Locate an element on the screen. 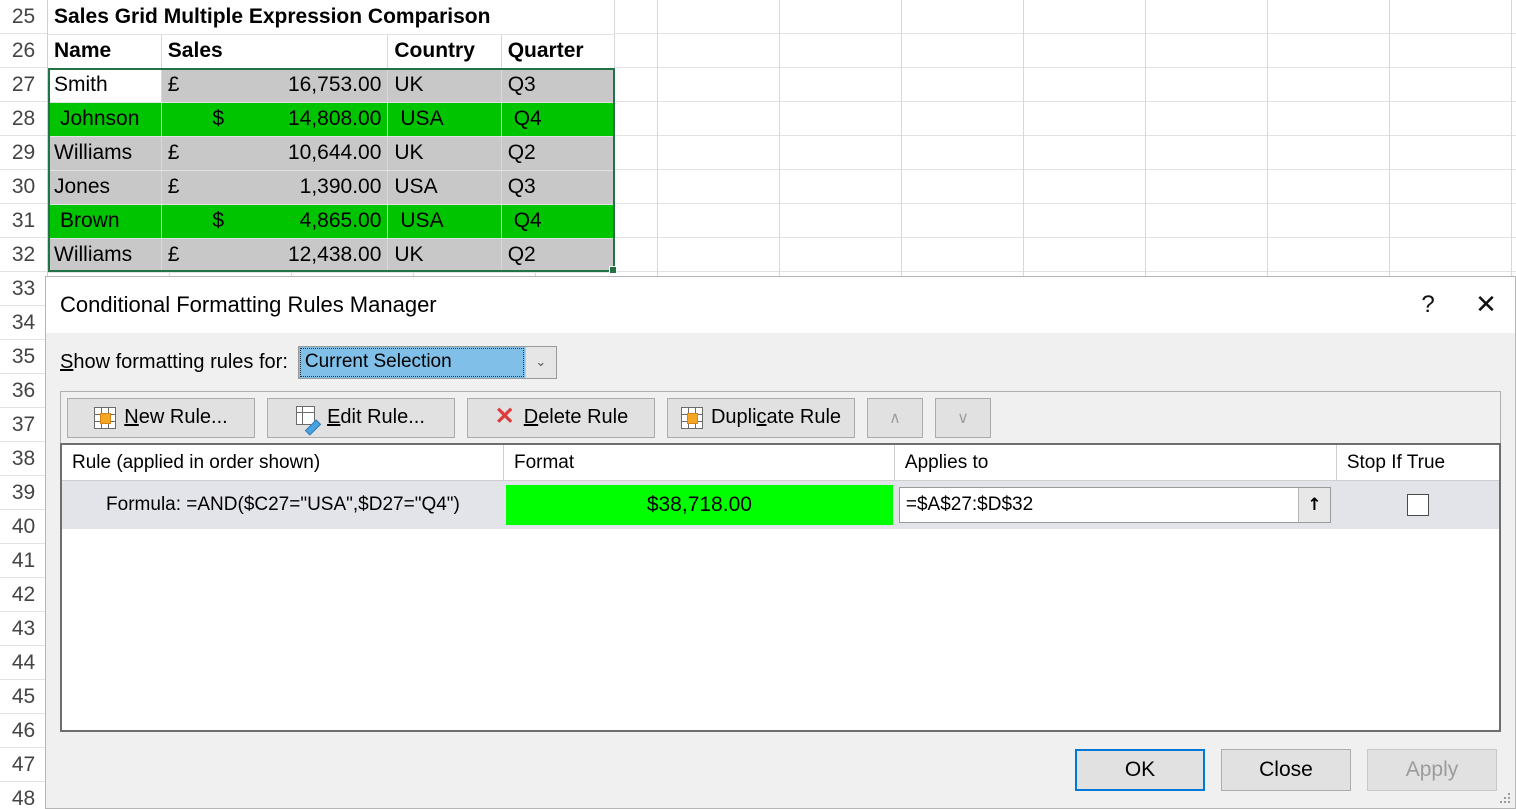 This screenshot has width=1516, height=809. cell-sales: 4,865.00 is located at coordinates (331, 221).